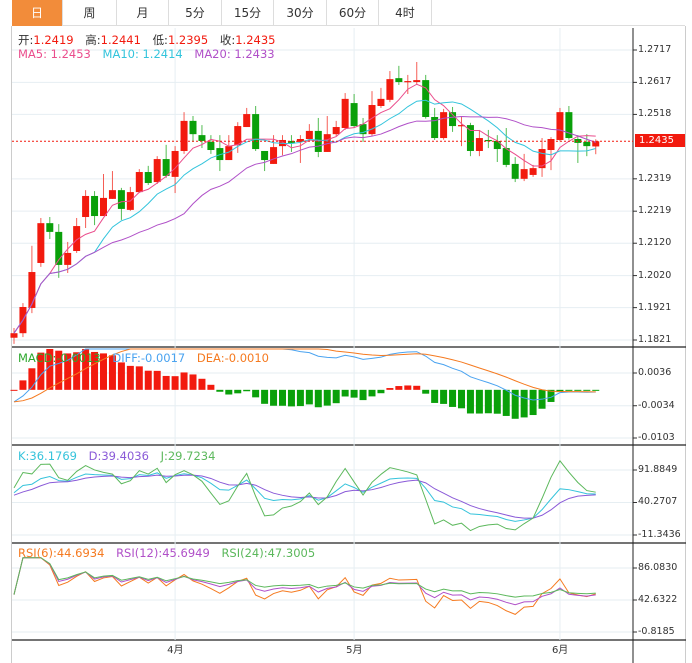 Image resolution: width=692 pixels, height=663 pixels. I want to click on tab-4hour: 4时, so click(405, 13).